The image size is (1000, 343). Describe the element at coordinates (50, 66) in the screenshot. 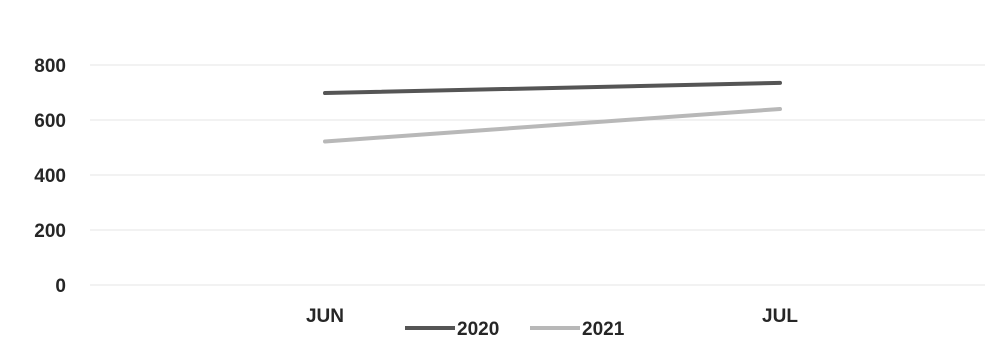

I see `y-tick-label: 800` at that location.